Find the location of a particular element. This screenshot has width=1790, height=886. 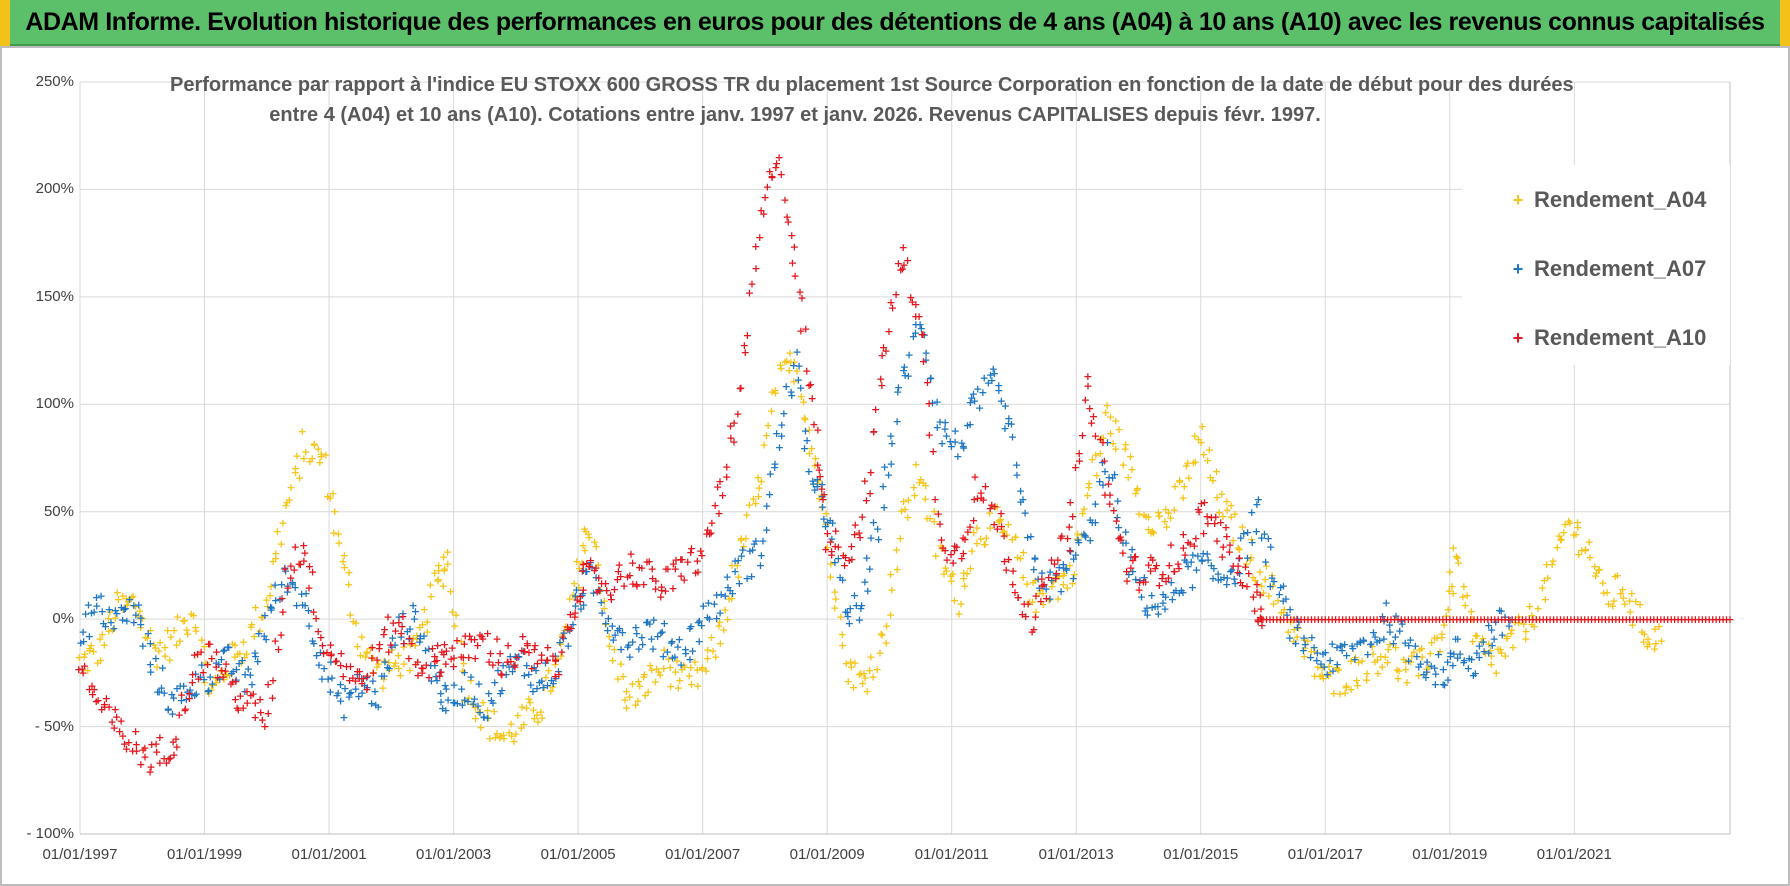

x-tick-label: 01/01/2009 is located at coordinates (827, 854).